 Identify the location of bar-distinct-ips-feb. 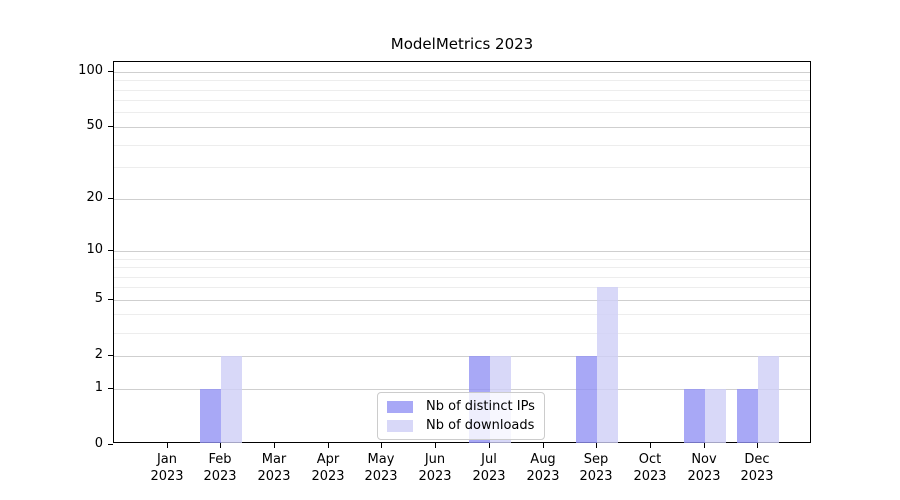
(210, 416).